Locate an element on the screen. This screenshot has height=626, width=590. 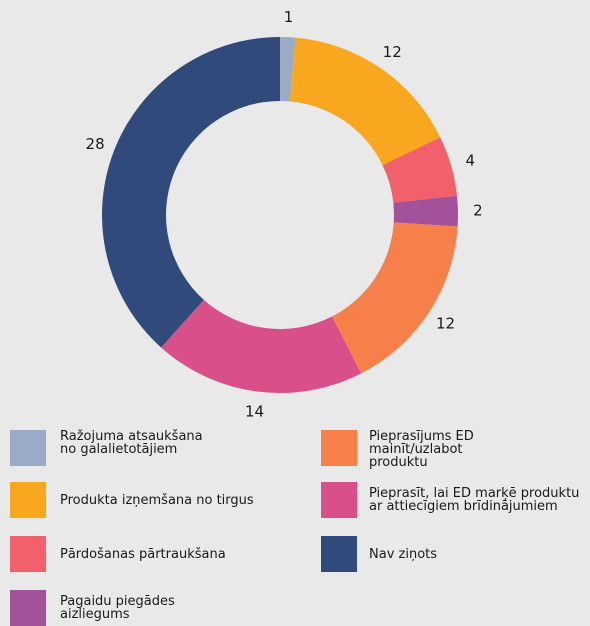
value-label: 14 is located at coordinates (254, 411).